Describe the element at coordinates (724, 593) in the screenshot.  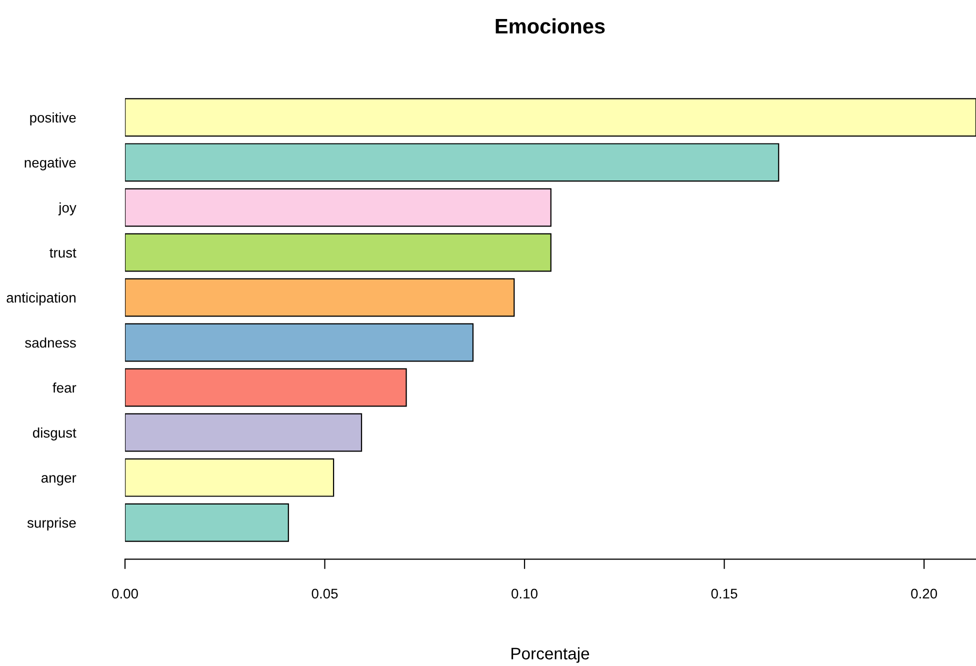
I see `x-tick-label: 0.15` at that location.